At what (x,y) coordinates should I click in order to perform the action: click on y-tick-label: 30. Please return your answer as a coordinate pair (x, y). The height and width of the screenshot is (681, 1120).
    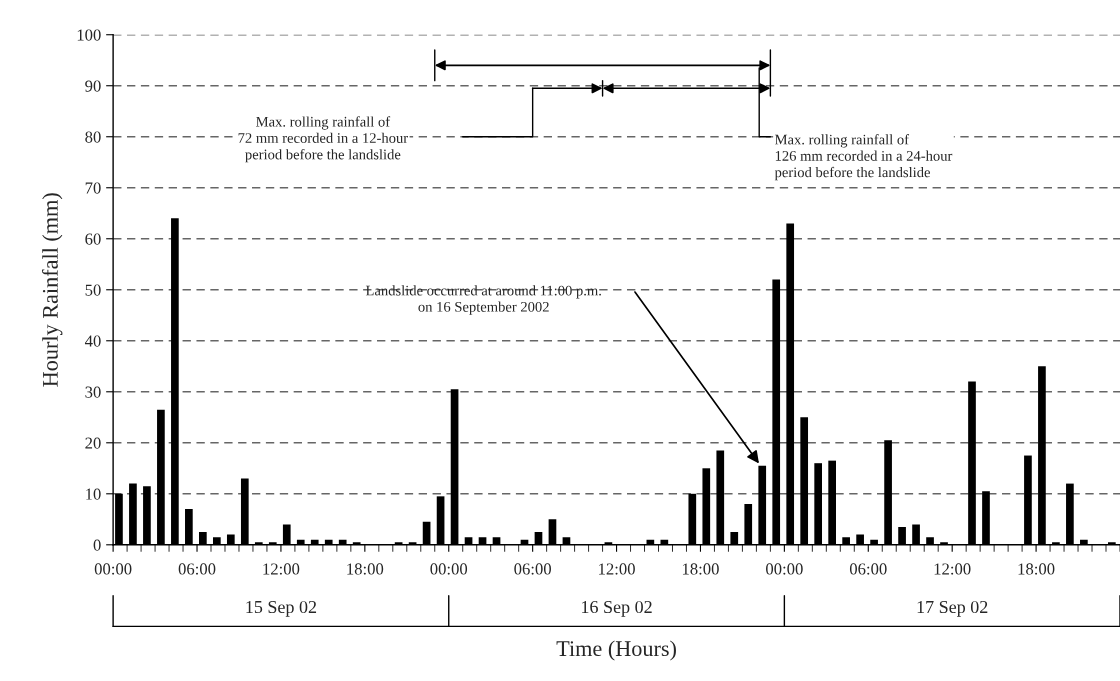
    Looking at the image, I should click on (93, 392).